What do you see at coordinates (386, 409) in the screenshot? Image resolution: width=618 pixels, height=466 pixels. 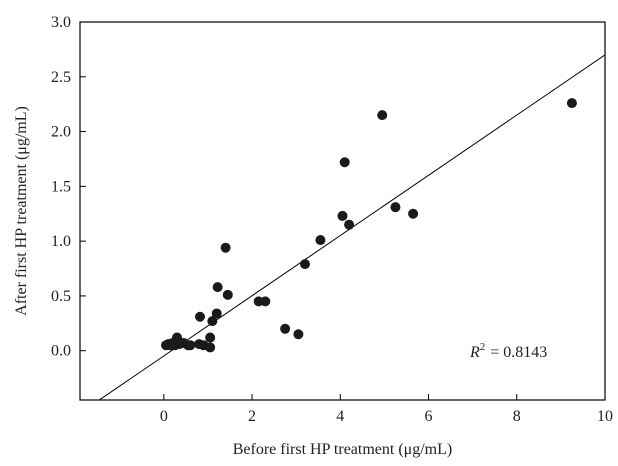 I see `x-axis-ticks: 0 2 4 6 8 10` at bounding box center [386, 409].